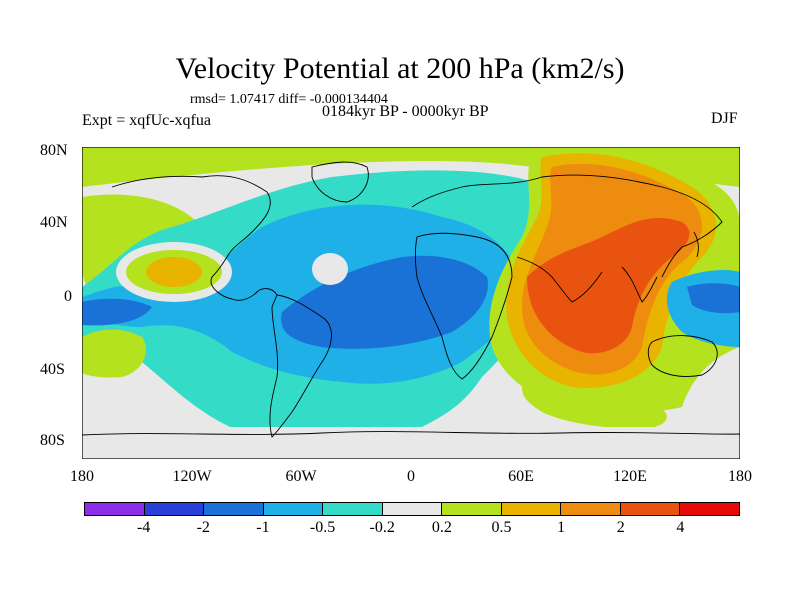  What do you see at coordinates (192, 476) in the screenshot?
I see `lon-label-120w: 120W` at bounding box center [192, 476].